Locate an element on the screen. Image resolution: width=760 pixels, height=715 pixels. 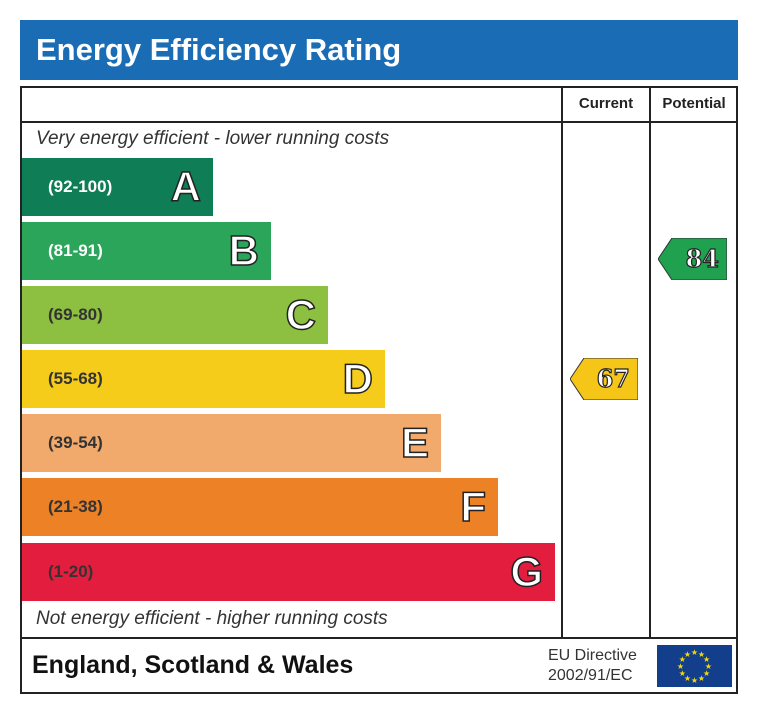
band-letter: D is located at coordinates (358, 378).